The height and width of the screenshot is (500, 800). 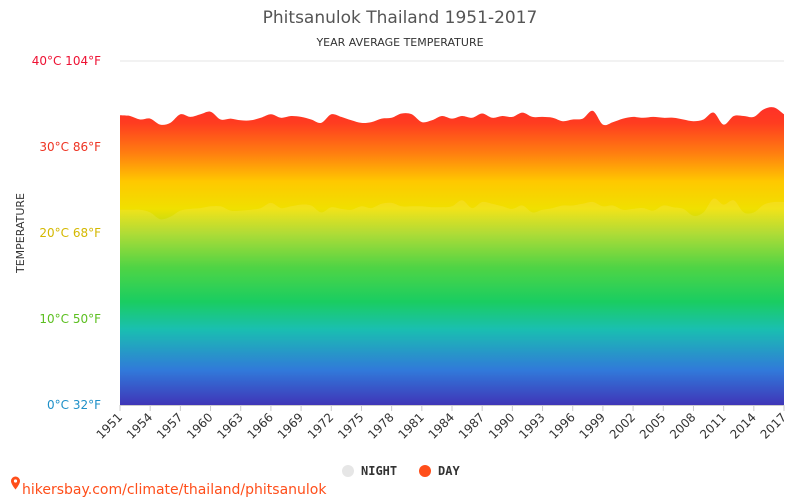 I want to click on legend-label-night: NIGHT, so click(x=379, y=471).